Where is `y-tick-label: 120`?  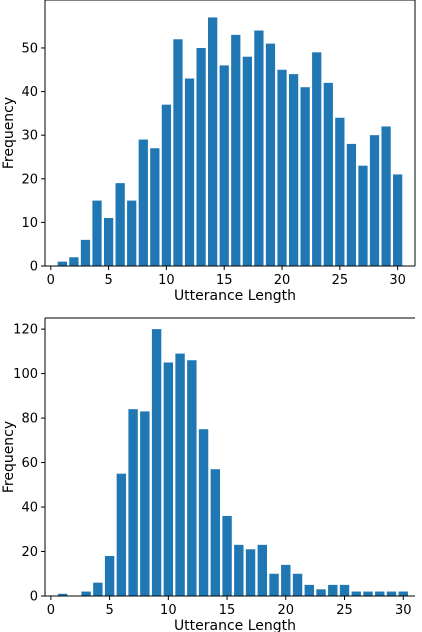 y-tick-label: 120 is located at coordinates (25, 330).